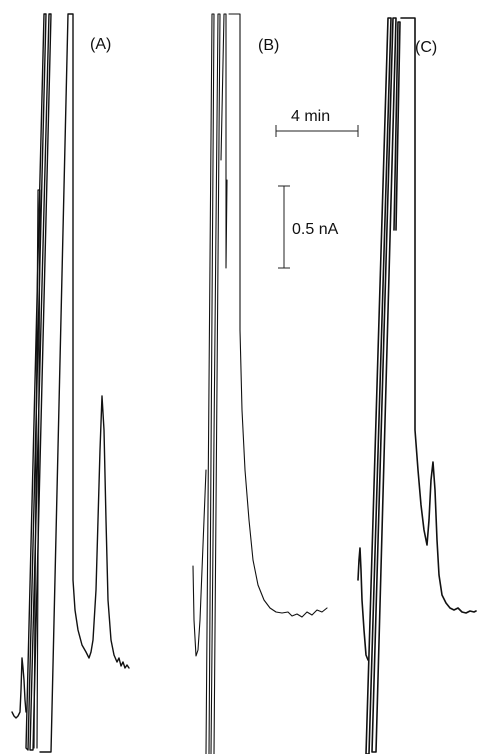 The height and width of the screenshot is (754, 477). I want to click on trace-c-main-envelope, so click(438, 315).